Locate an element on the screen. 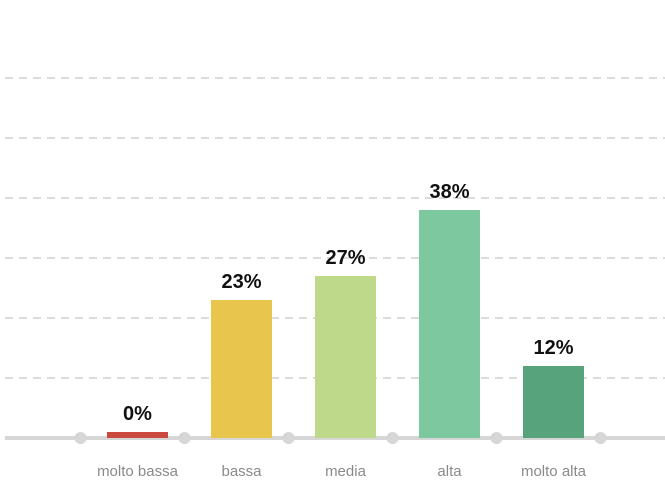 The width and height of the screenshot is (665, 482). bar-bassa is located at coordinates (241, 369).